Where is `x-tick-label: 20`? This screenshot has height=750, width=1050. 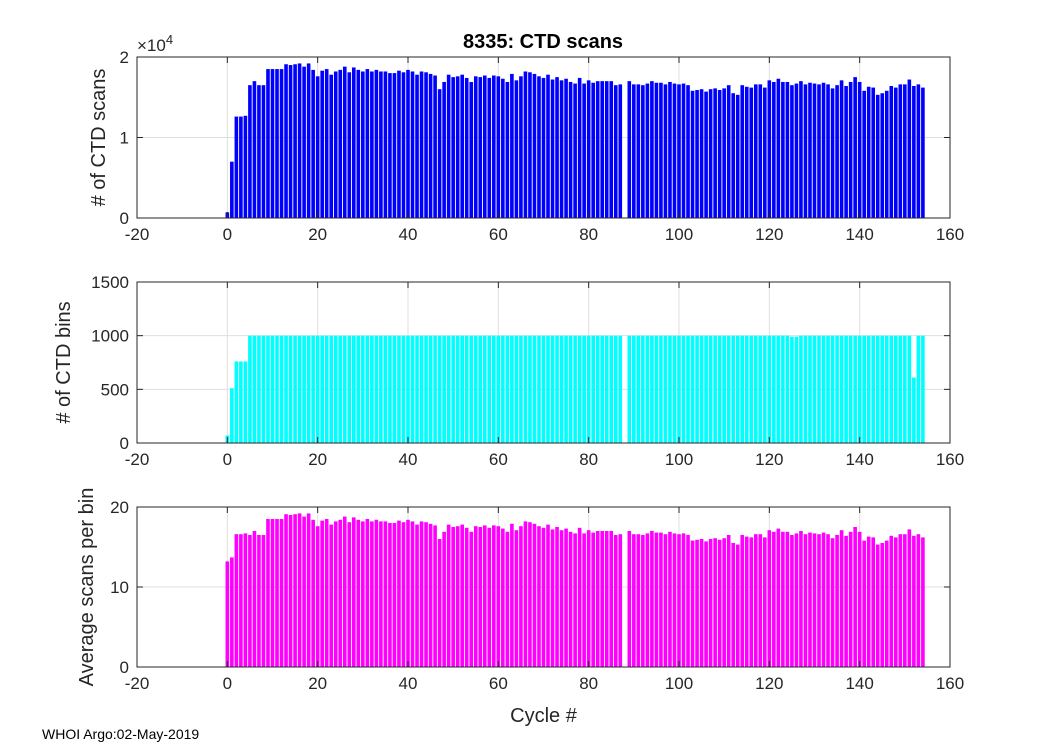
x-tick-label: 20 is located at coordinates (317, 683).